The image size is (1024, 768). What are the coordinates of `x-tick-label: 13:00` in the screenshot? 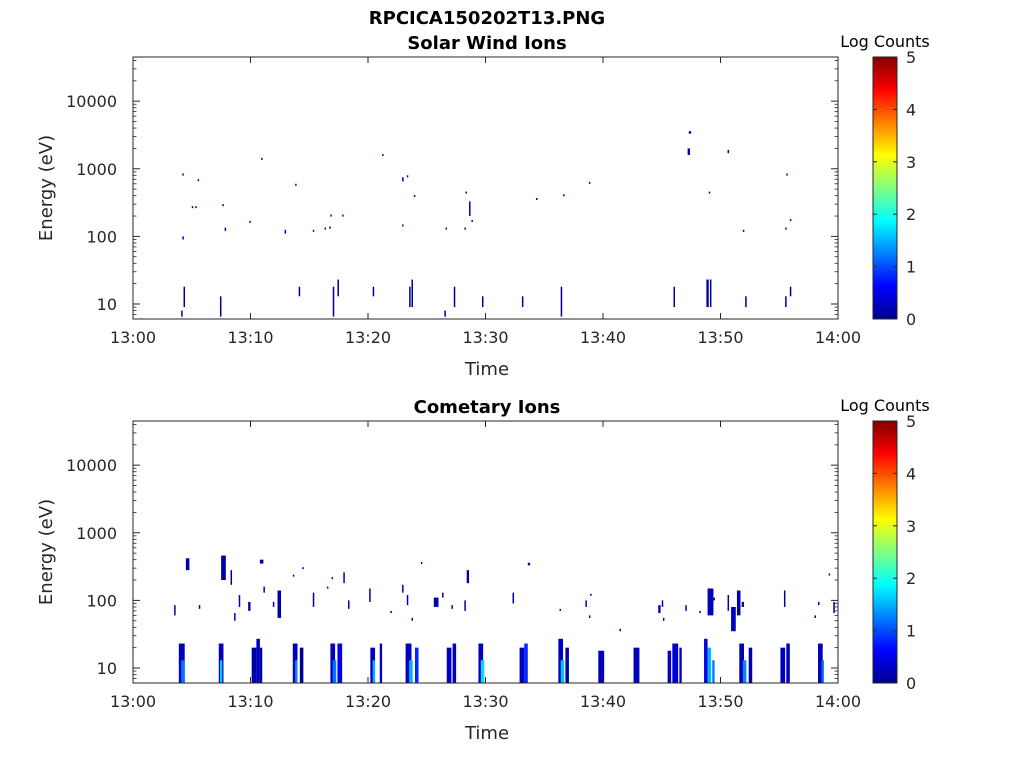 It's located at (133, 701).